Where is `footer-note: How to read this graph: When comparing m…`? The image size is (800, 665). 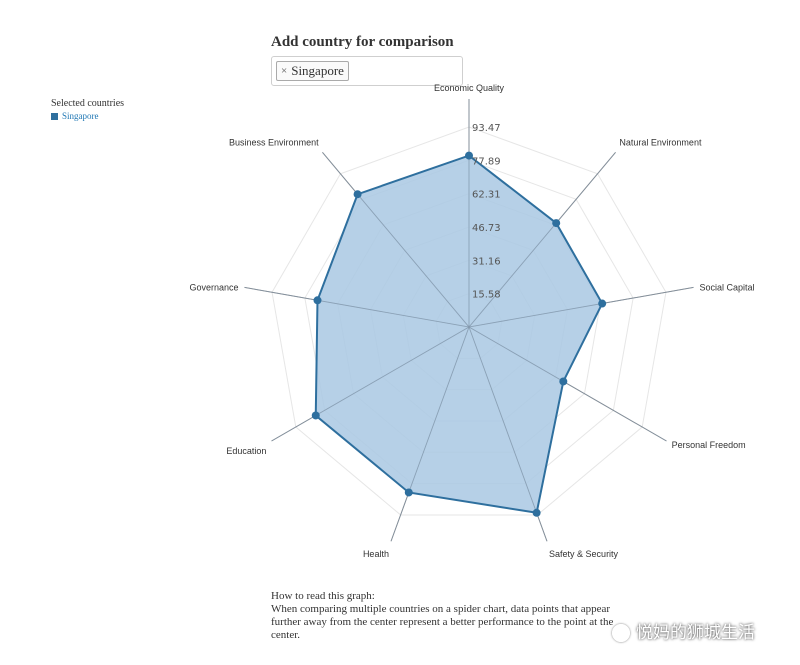 footer-note: How to read this graph: When comparing m… is located at coordinates (451, 616).